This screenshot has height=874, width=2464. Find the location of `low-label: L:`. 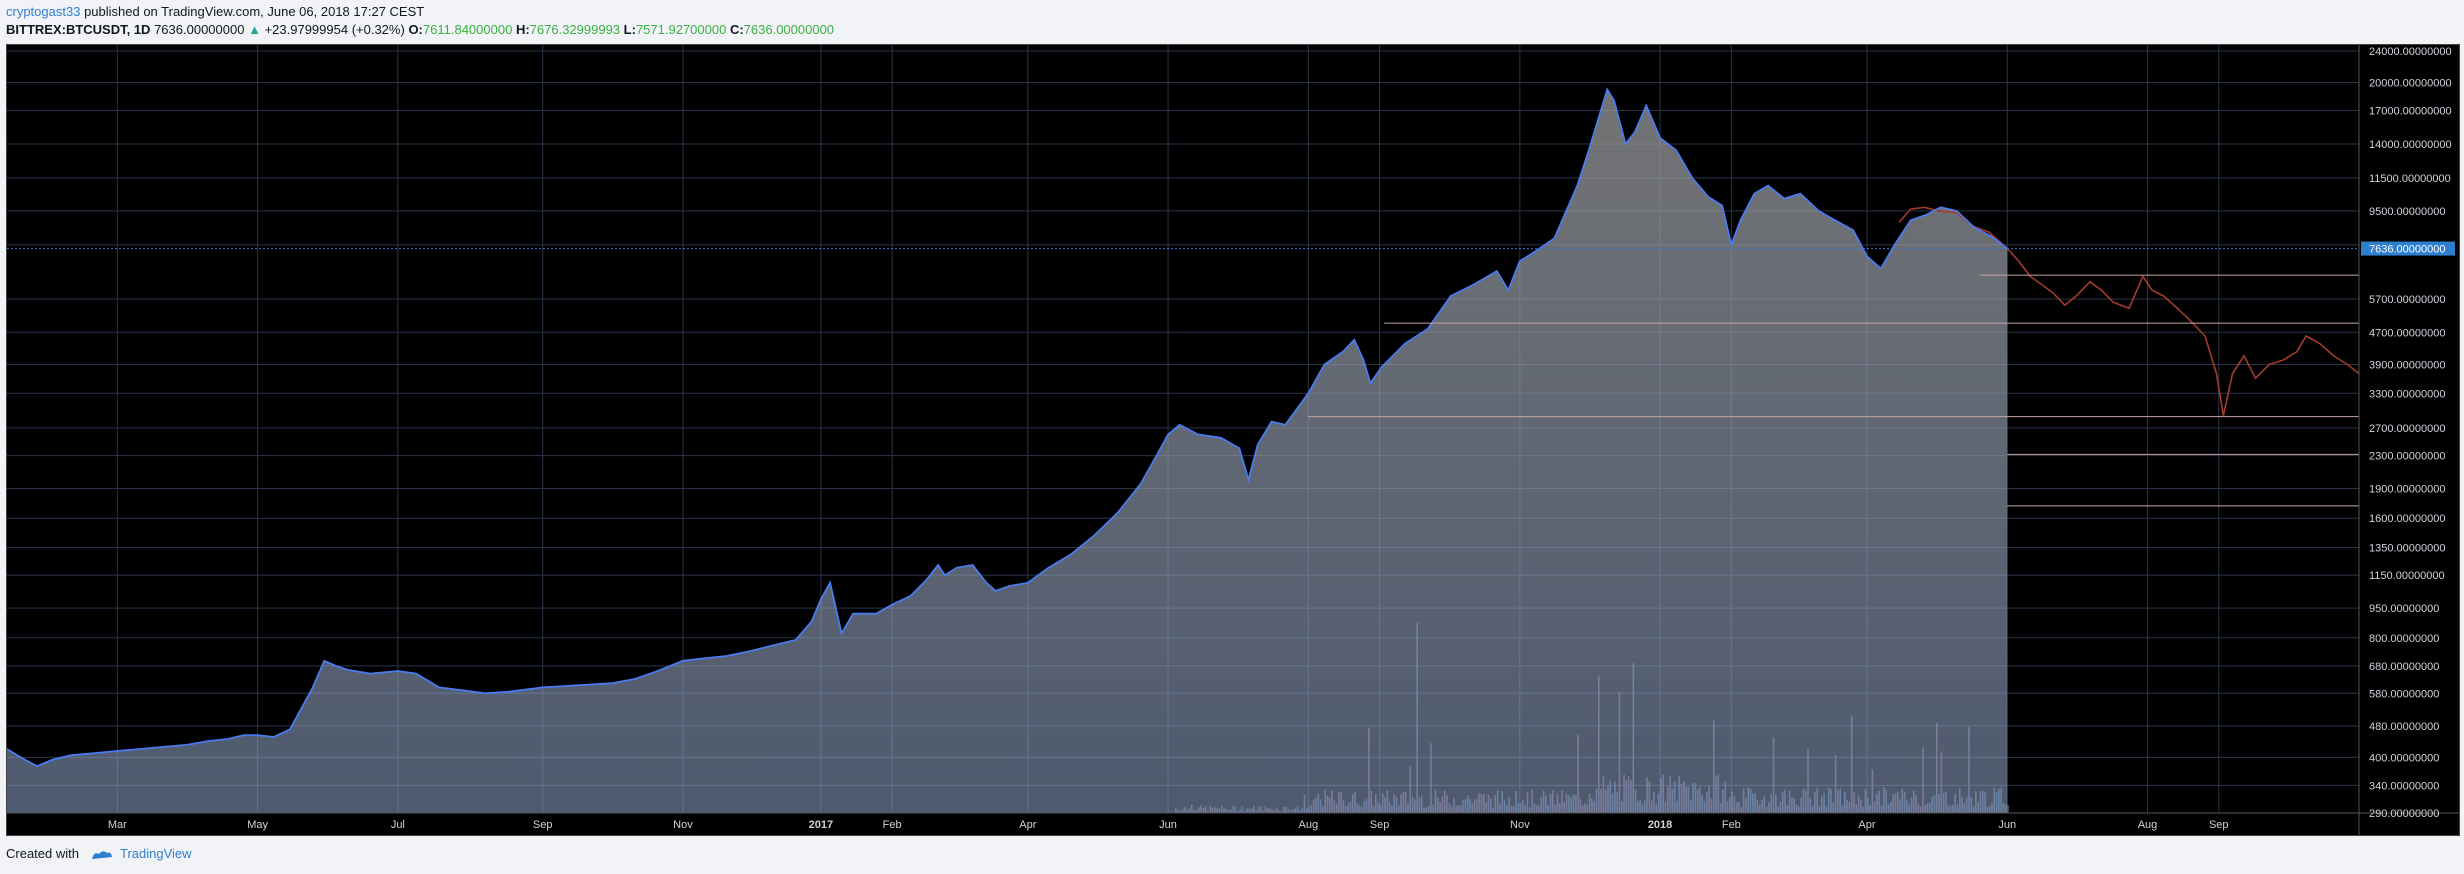

low-label: L: is located at coordinates (629, 29).